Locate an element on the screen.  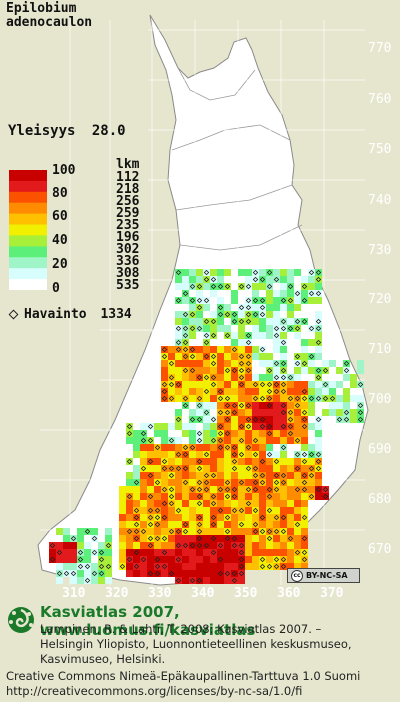
legend-count-4: 259 is located at coordinates (128, 213).